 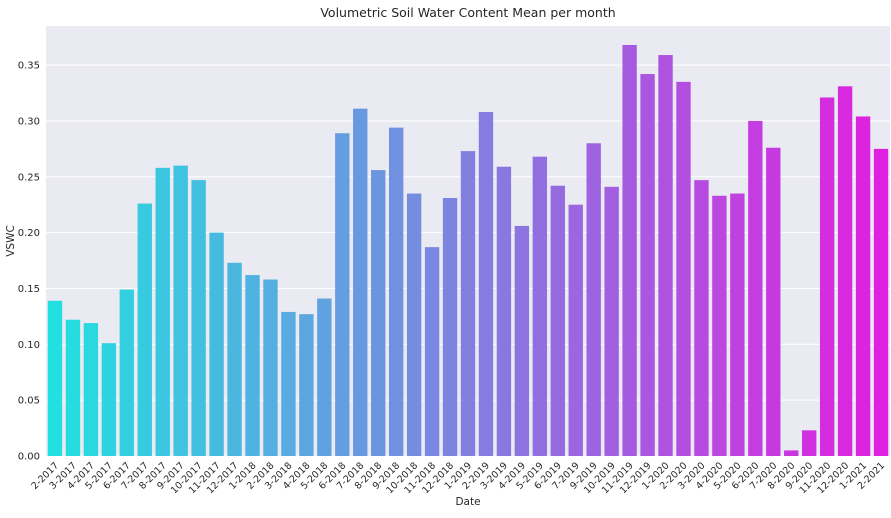 I want to click on bar-3-2020, so click(x=701, y=318).